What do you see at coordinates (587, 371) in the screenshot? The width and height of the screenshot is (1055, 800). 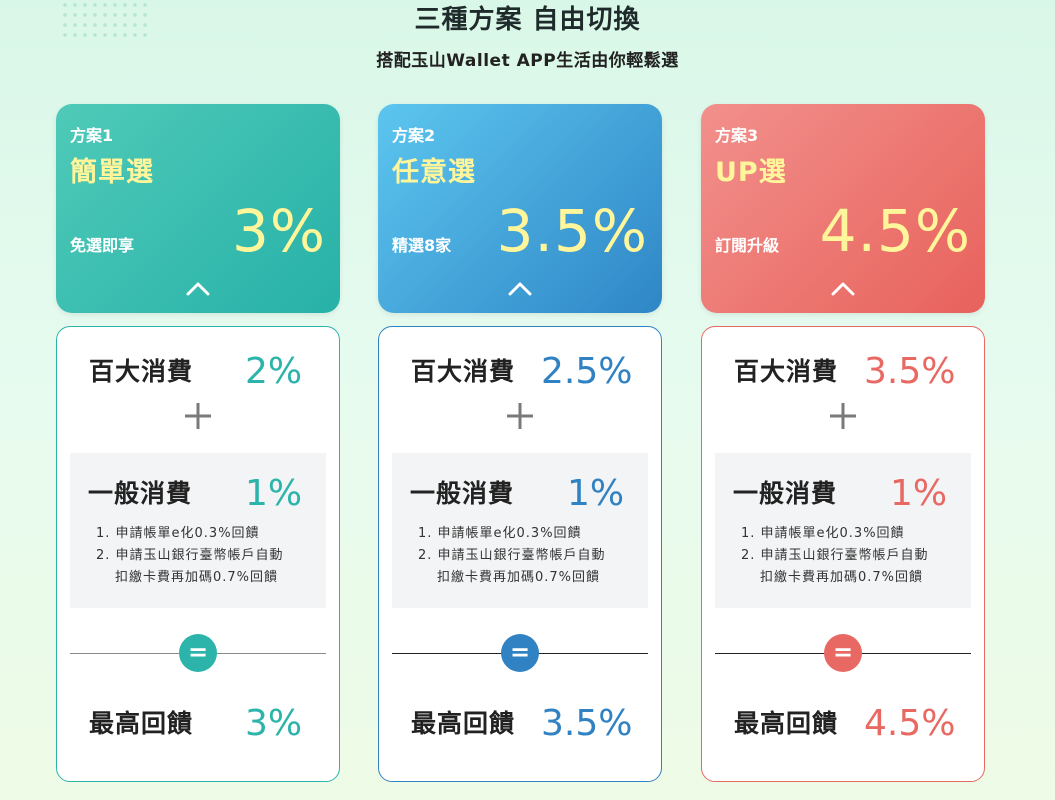 I see `top-spending-pct: 2.5%` at bounding box center [587, 371].